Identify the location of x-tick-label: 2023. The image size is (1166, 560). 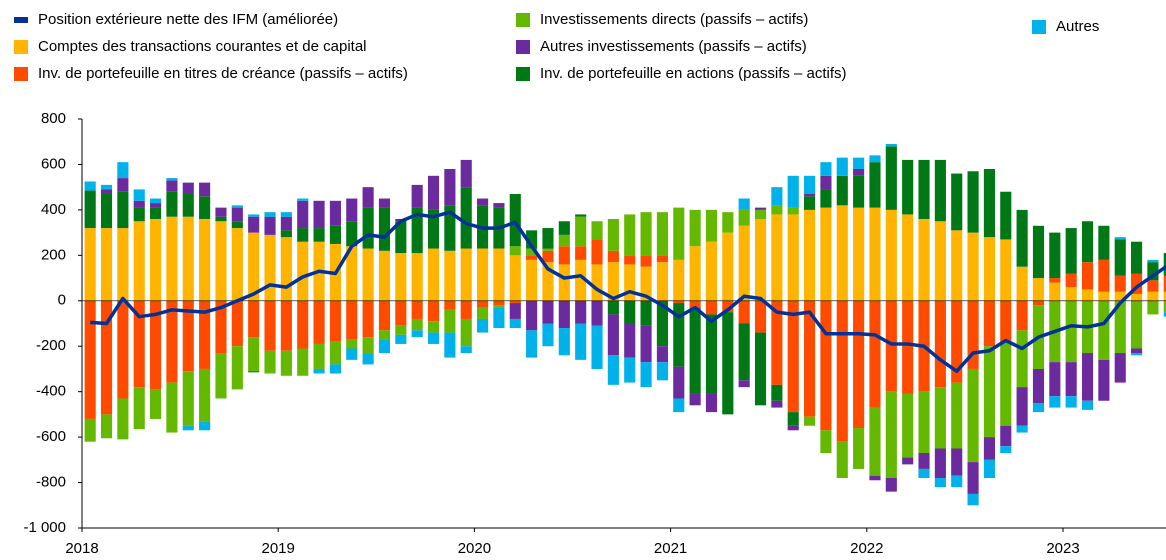
(1062, 548).